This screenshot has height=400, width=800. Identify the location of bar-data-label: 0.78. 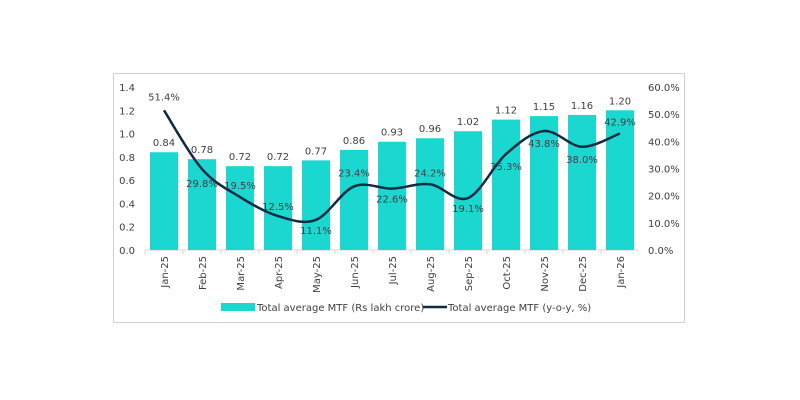
(202, 150).